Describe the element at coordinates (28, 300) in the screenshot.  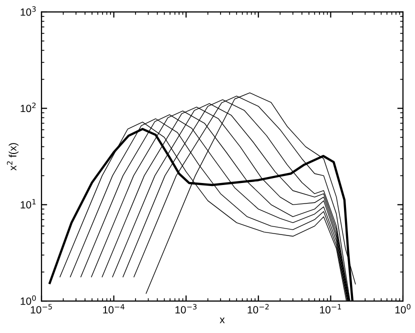
I see `y-tick-label: 10$^{0}$` at that location.